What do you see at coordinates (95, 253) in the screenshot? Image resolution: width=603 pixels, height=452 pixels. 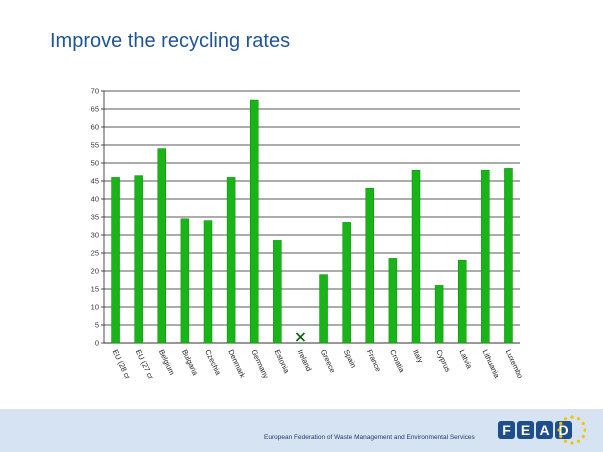 I see `y-tick-label: 25` at bounding box center [95, 253].